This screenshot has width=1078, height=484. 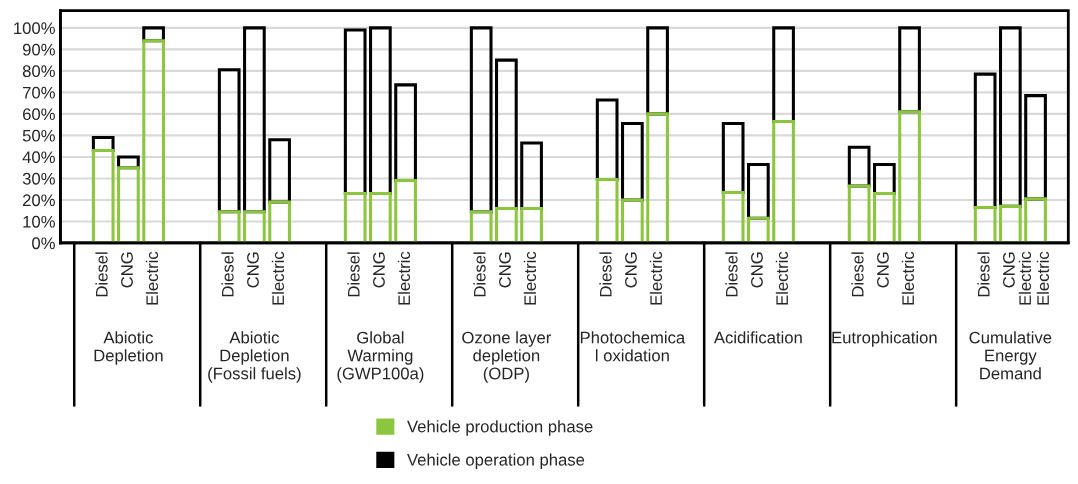 I want to click on legend-label: Vehicle operation phase, so click(x=496, y=461).